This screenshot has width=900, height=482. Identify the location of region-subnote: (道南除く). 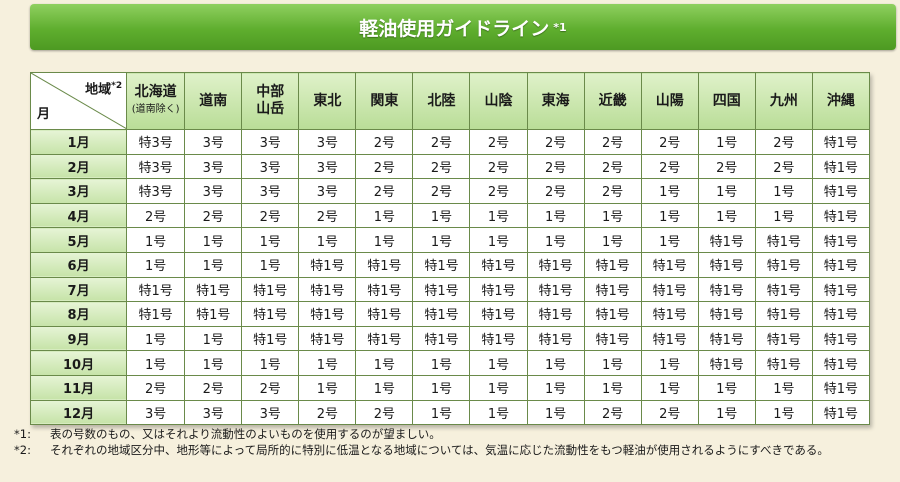
(155, 109).